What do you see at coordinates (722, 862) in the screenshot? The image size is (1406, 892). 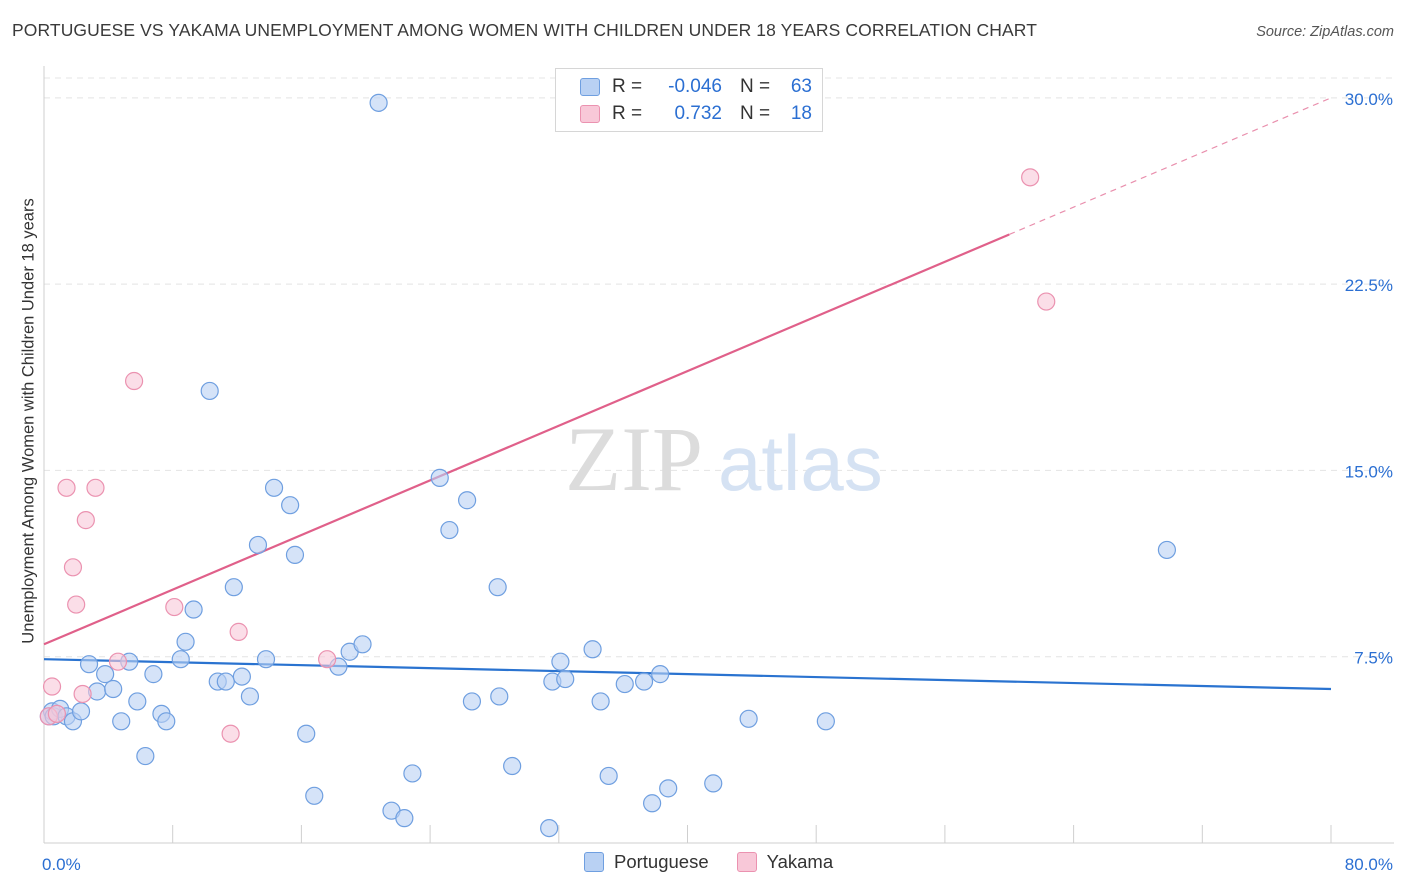 I see `series-legend: Portuguese Yakama` at bounding box center [722, 862].